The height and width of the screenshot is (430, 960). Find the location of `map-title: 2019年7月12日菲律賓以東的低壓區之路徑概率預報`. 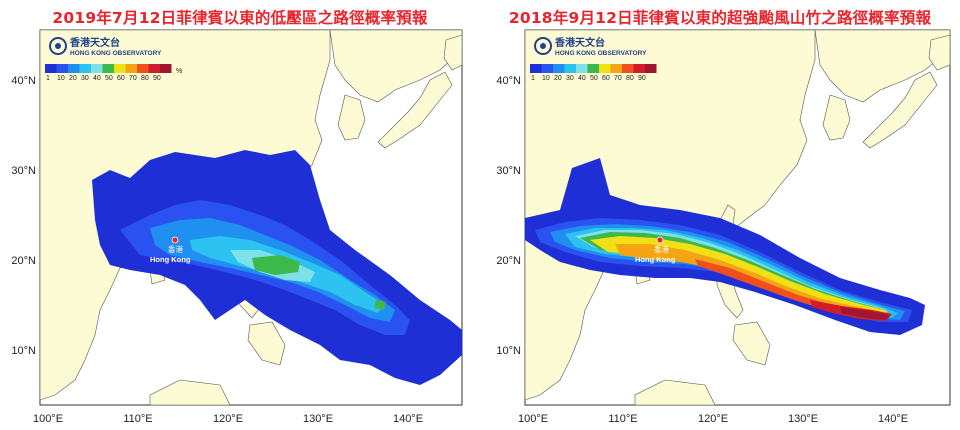

map-title: 2019年7月12日菲律賓以東的低壓區之路徑概率預報 is located at coordinates (240, 18).